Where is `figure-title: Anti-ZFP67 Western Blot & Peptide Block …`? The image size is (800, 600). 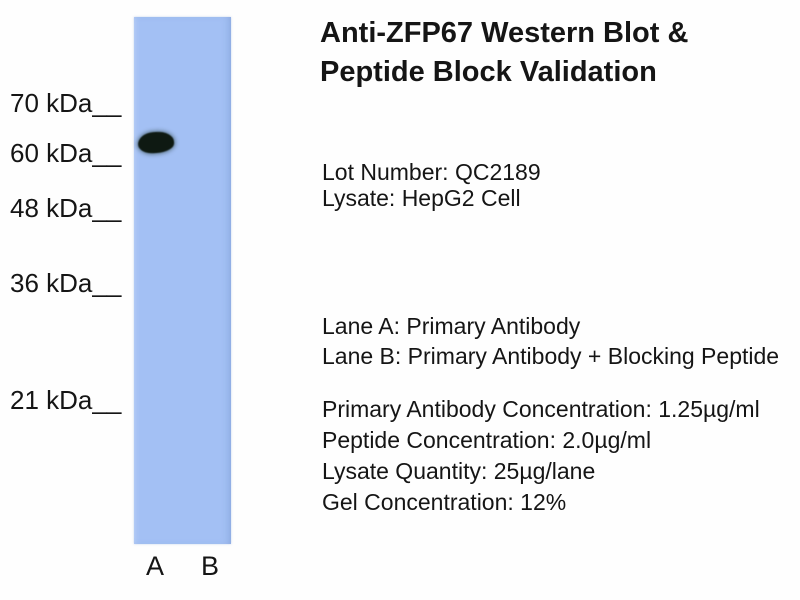 figure-title: Anti-ZFP67 Western Blot & Peptide Block … is located at coordinates (504, 53).